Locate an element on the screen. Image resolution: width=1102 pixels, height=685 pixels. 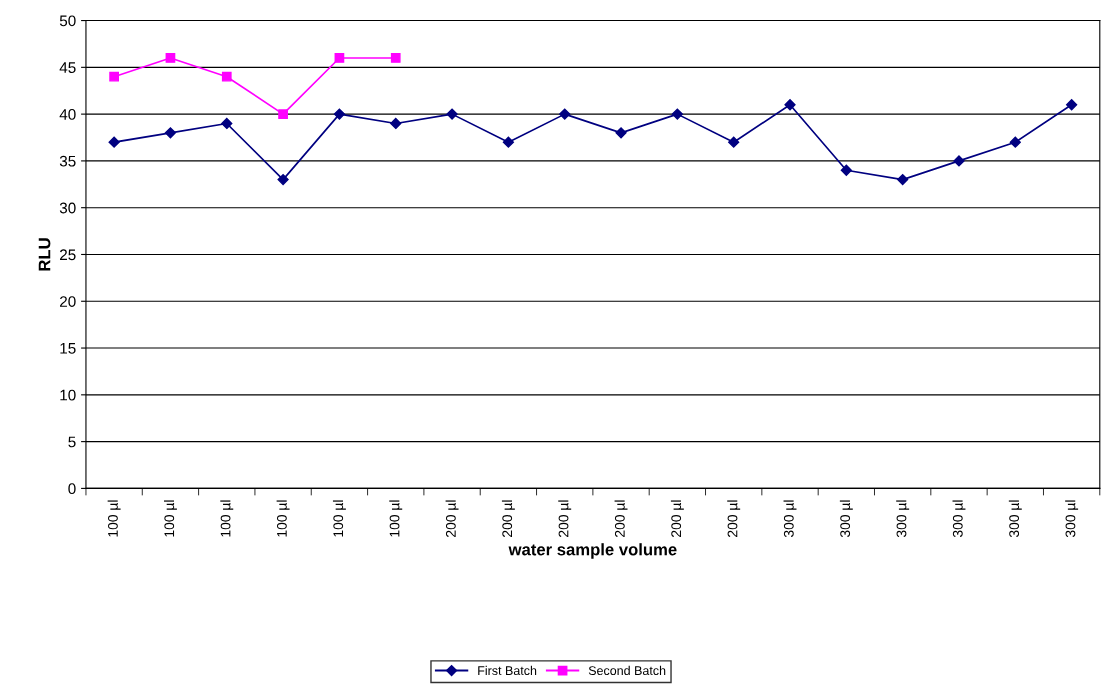
y-tick-label: 25 is located at coordinates (68, 255).